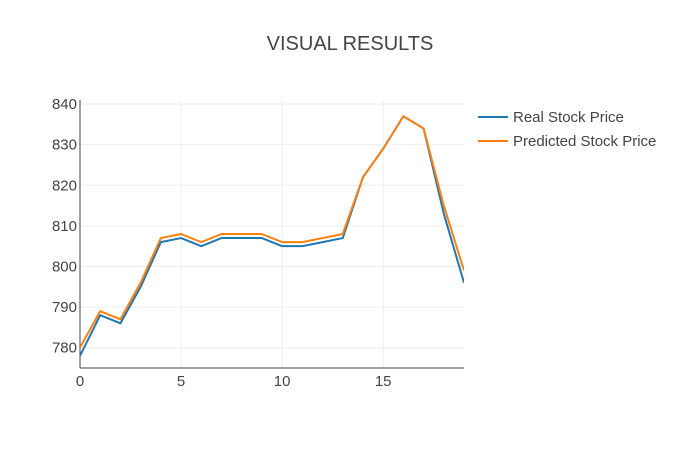 The width and height of the screenshot is (700, 450). I want to click on x-tick-label-3: 15, so click(383, 381).